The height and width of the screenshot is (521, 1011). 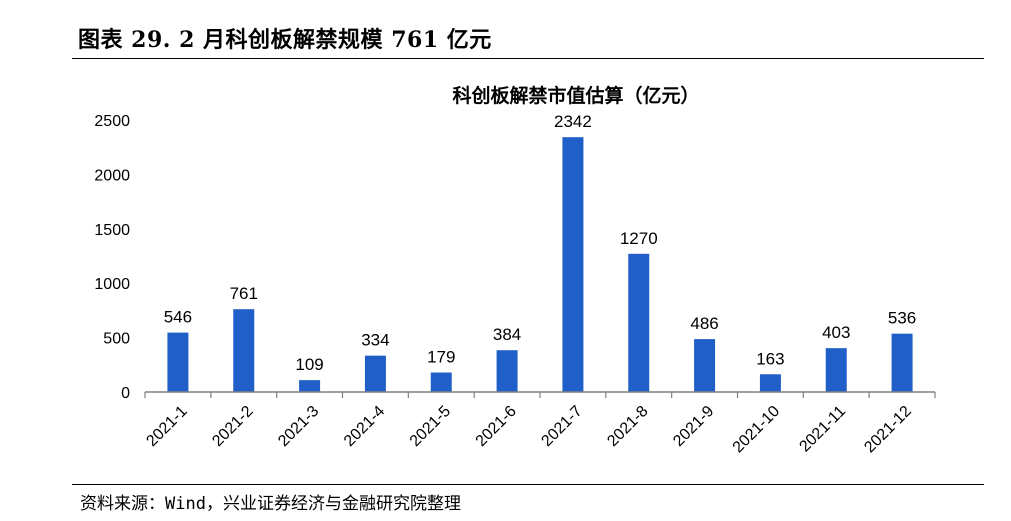 What do you see at coordinates (496, 426) in the screenshot?
I see `x-tick-label: 2021-6` at bounding box center [496, 426].